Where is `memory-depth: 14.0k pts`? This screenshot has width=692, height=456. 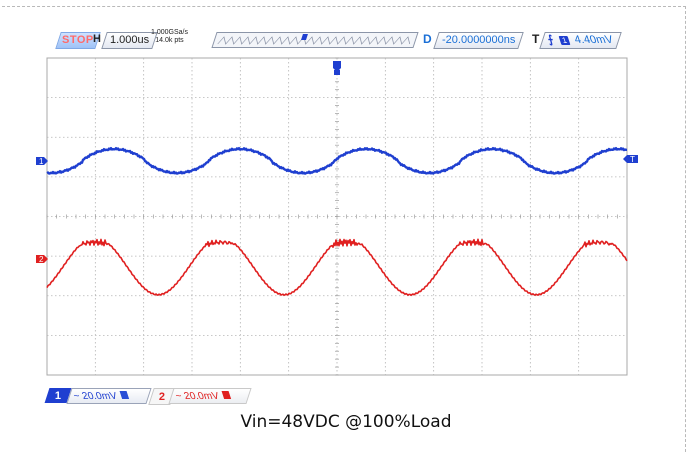
memory-depth: 14.0k pts is located at coordinates (169, 40).